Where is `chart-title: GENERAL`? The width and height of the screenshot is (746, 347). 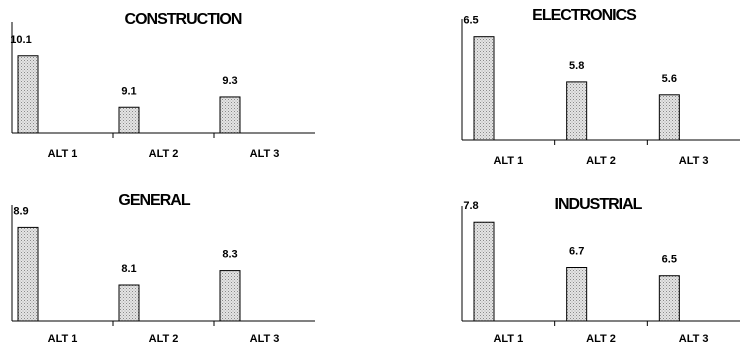
chart-title: GENERAL is located at coordinates (154, 200).